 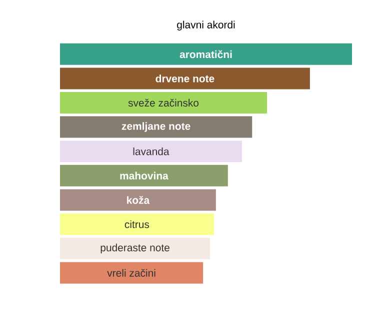 I want to click on y-tick-label: sveže začinsko, so click(x=163, y=102).